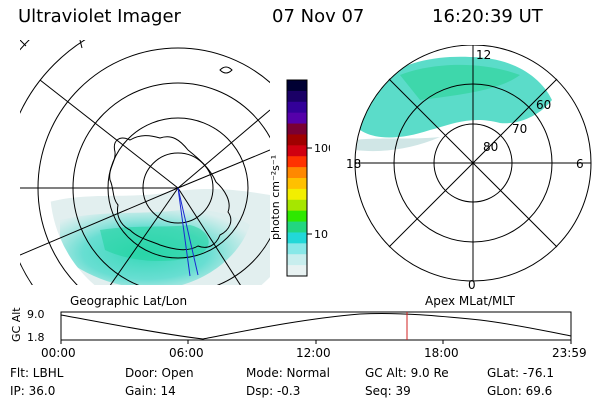 This screenshot has width=600, height=400. I want to click on aurora-emission-left, so click(160, 236).